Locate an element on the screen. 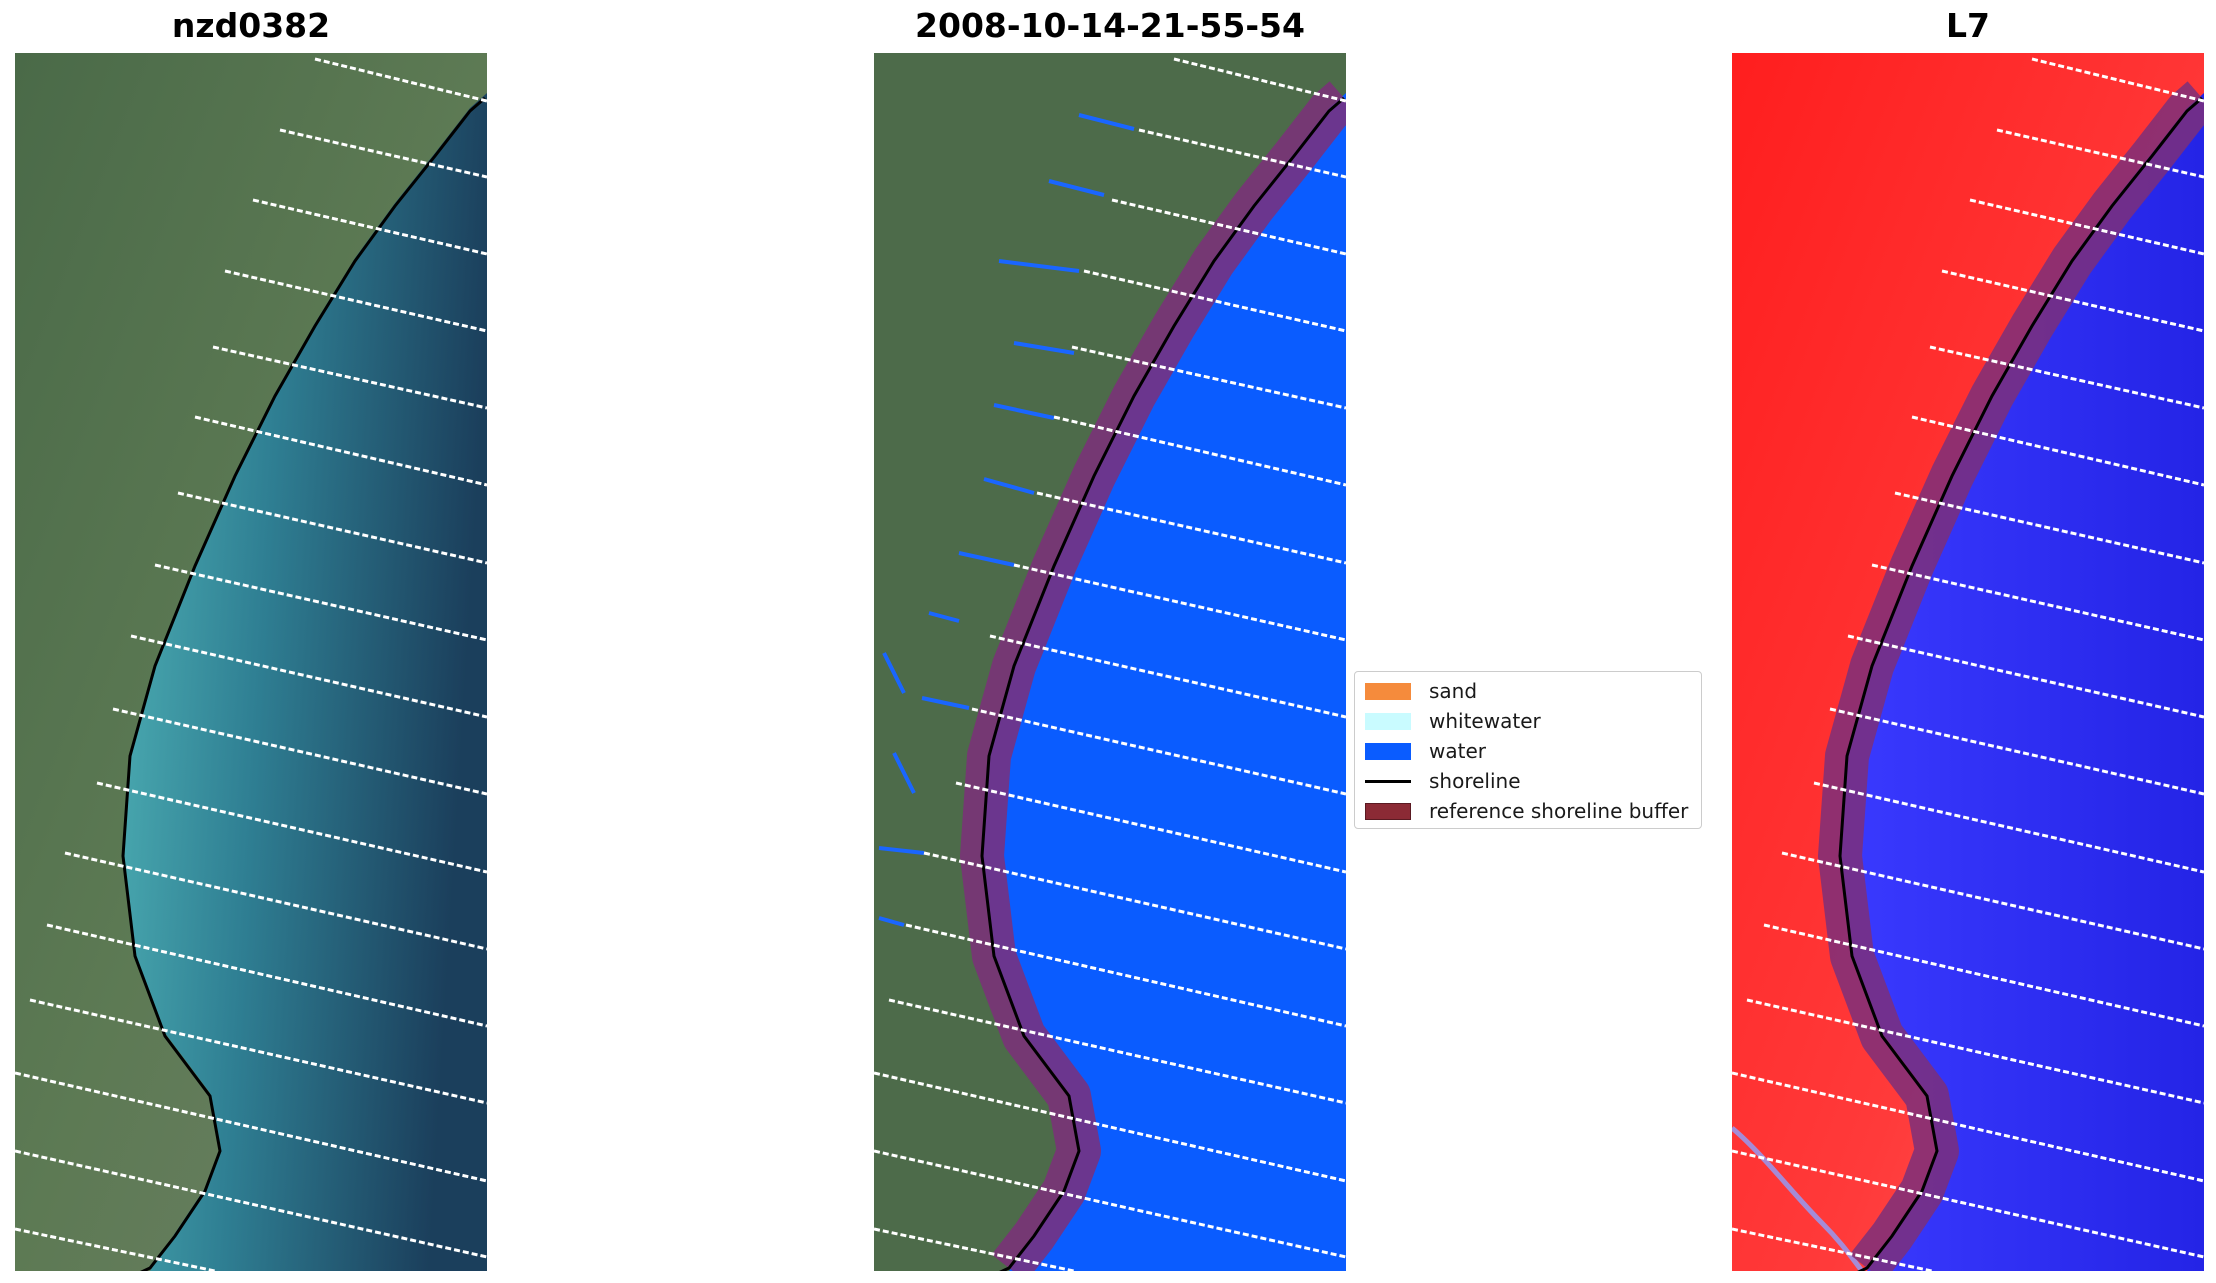 This screenshot has height=1283, width=2216. water-fragments is located at coordinates (1006, 520).